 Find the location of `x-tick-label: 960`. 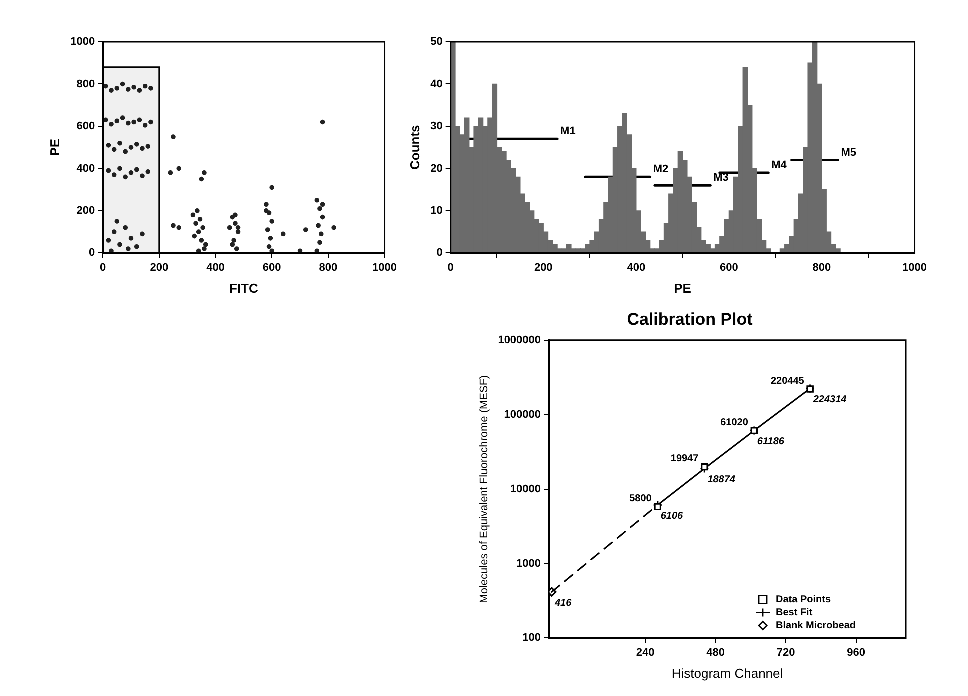

x-tick-label: 960 is located at coordinates (856, 652).